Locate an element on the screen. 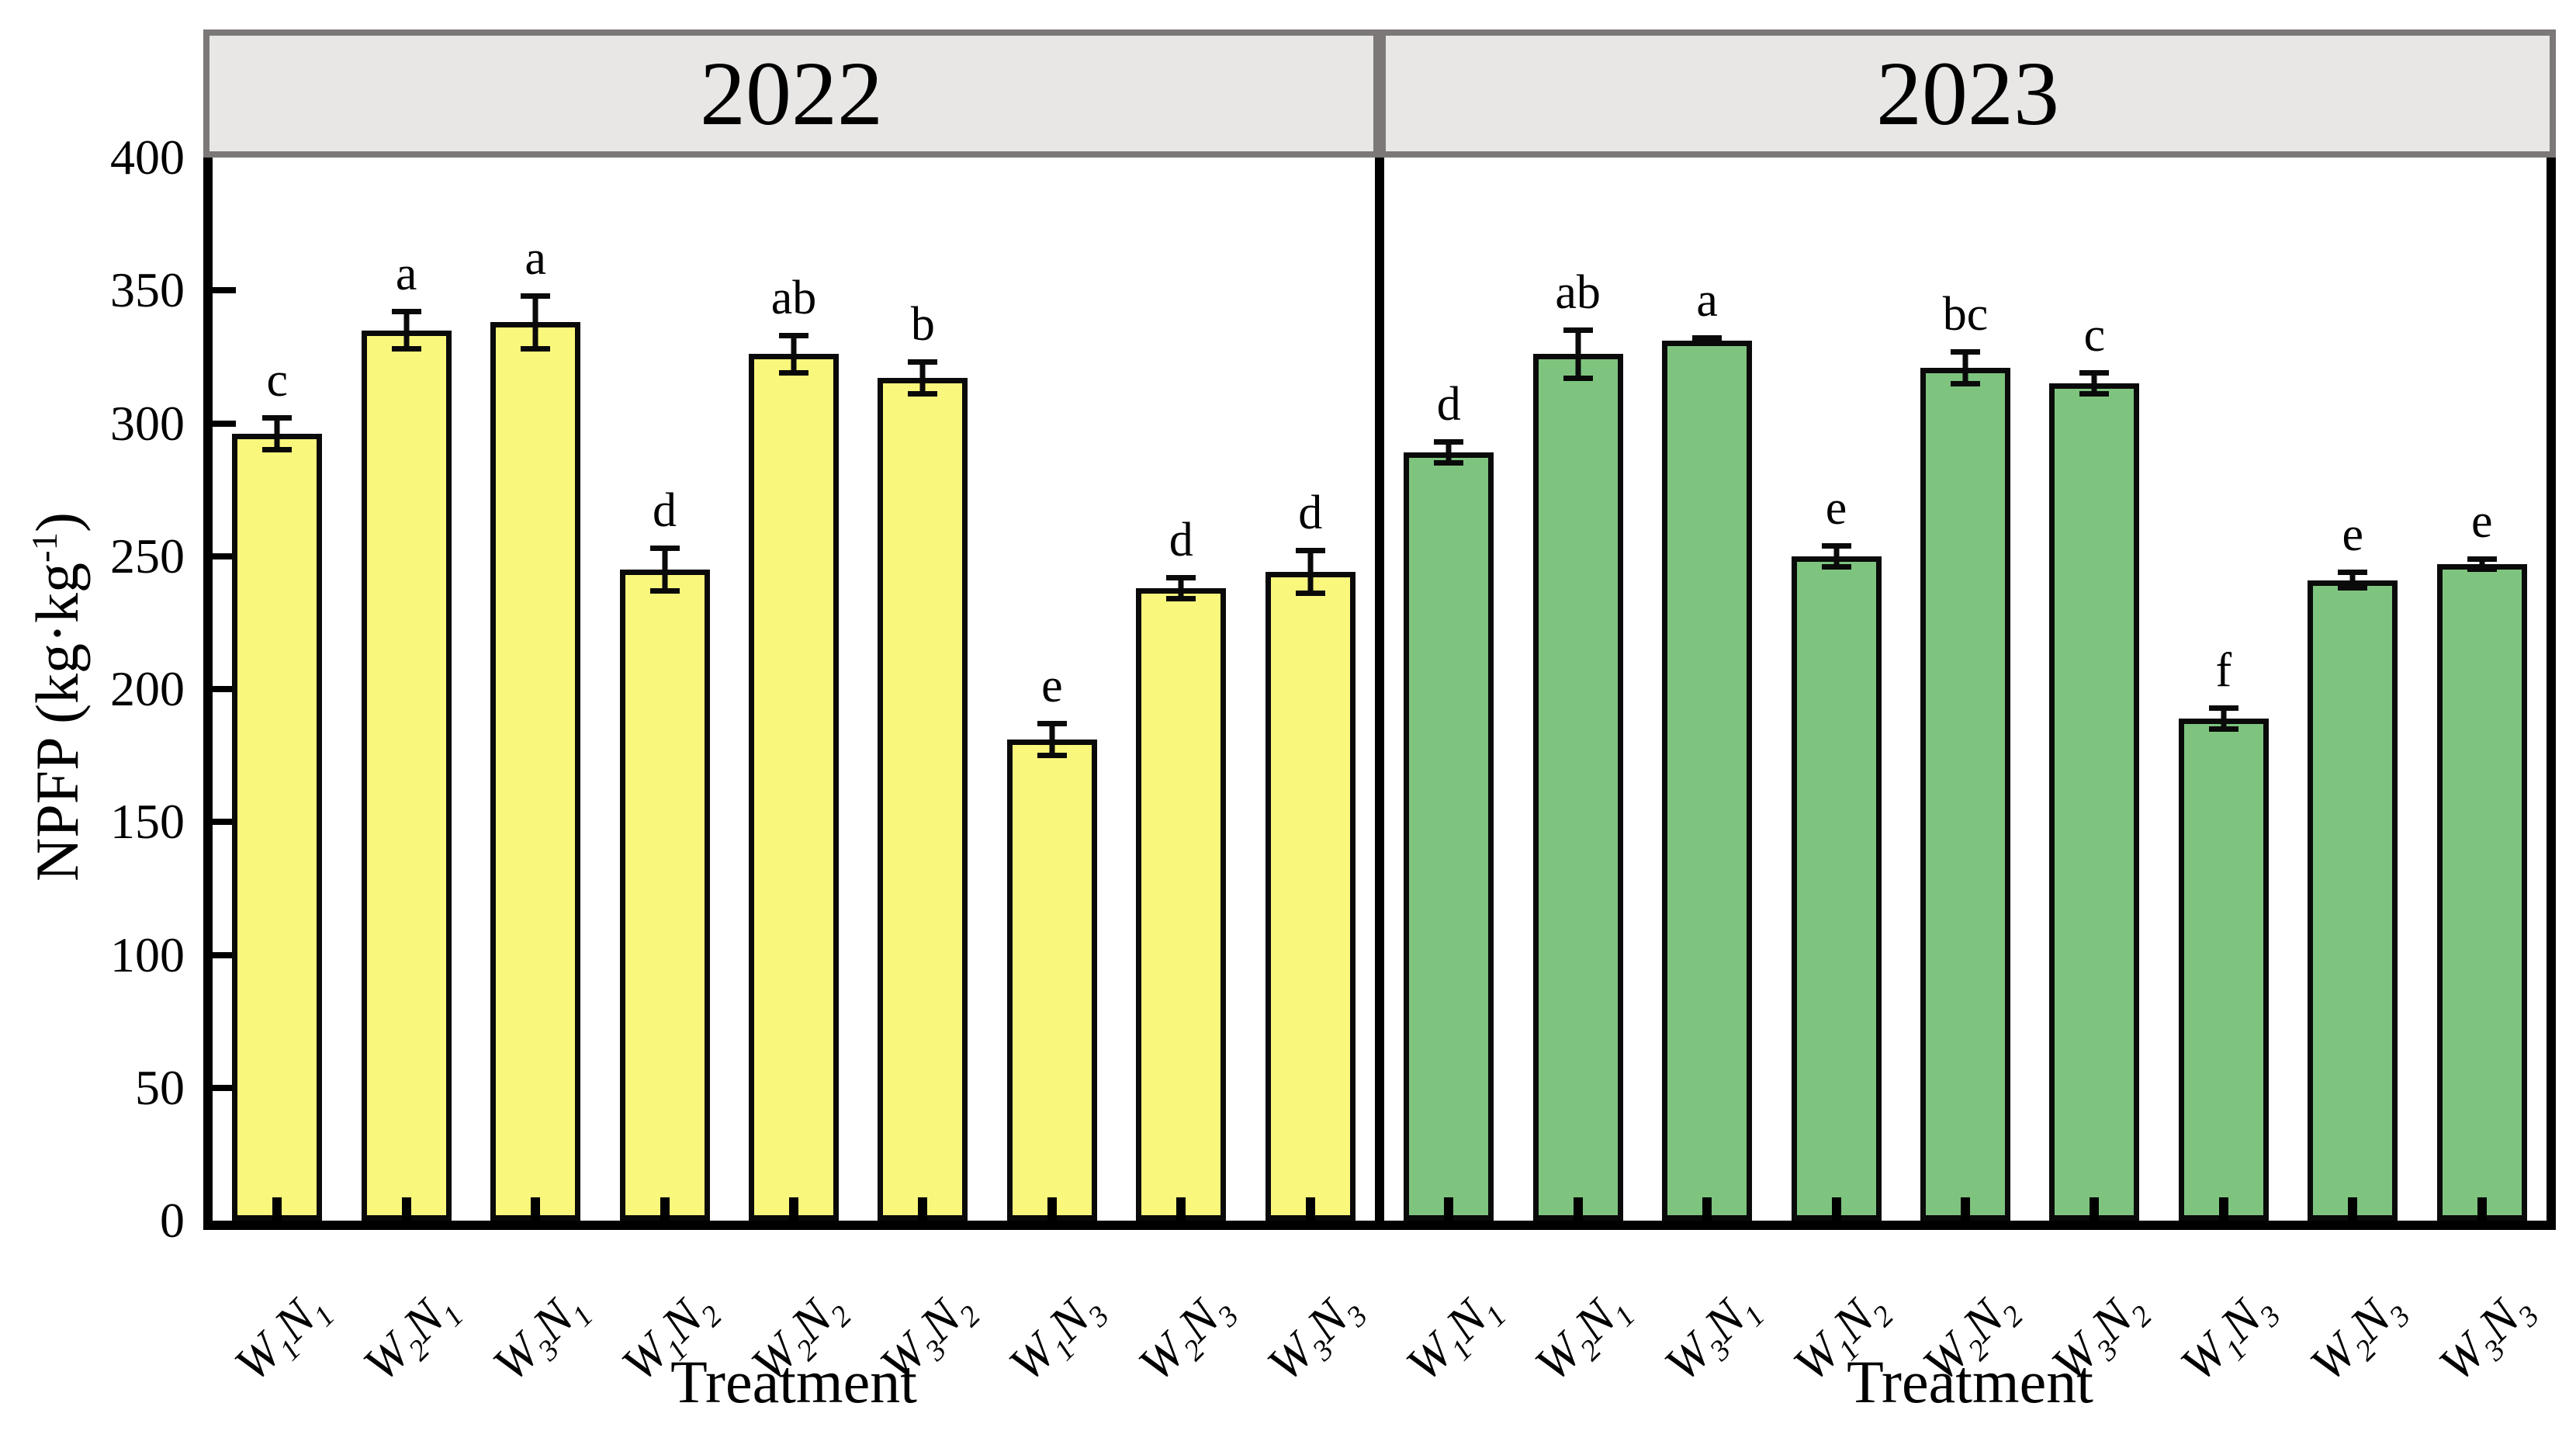  bar-slot-2023-W1N3: f is located at coordinates (2223, 689).